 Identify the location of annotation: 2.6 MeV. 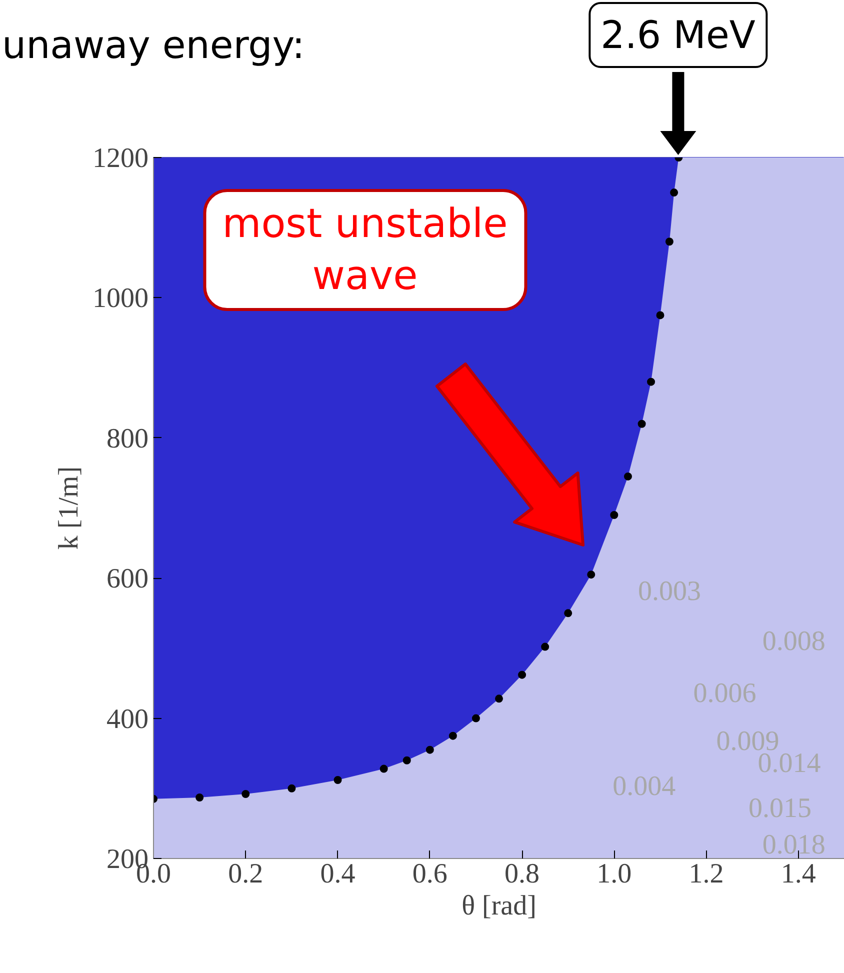
(678, 35).